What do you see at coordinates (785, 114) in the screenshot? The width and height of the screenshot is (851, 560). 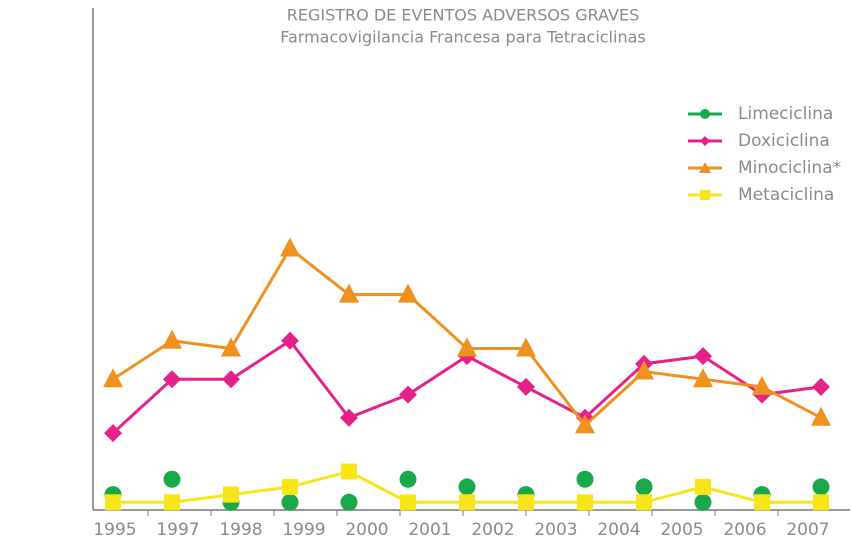 I see `legend-label: Limeciclina` at bounding box center [785, 114].